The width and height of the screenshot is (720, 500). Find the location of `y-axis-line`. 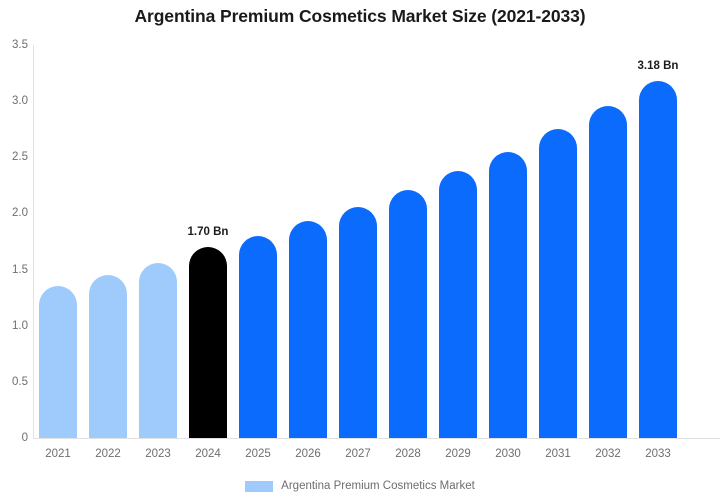

y-axis-line is located at coordinates (33, 241).